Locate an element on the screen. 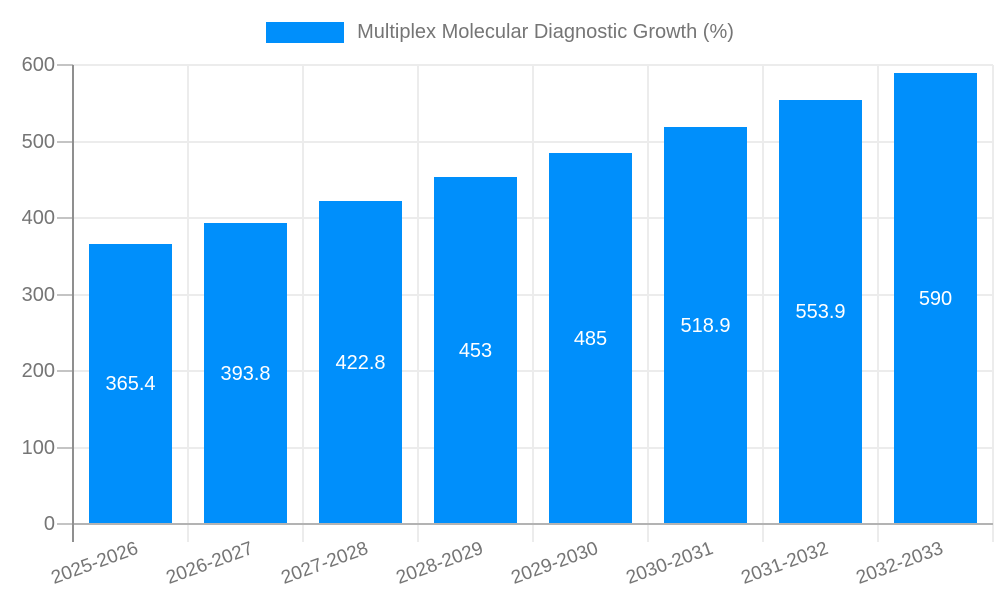 This screenshot has width=1000, height=600. bar-value-label: 553.9 is located at coordinates (820, 312).